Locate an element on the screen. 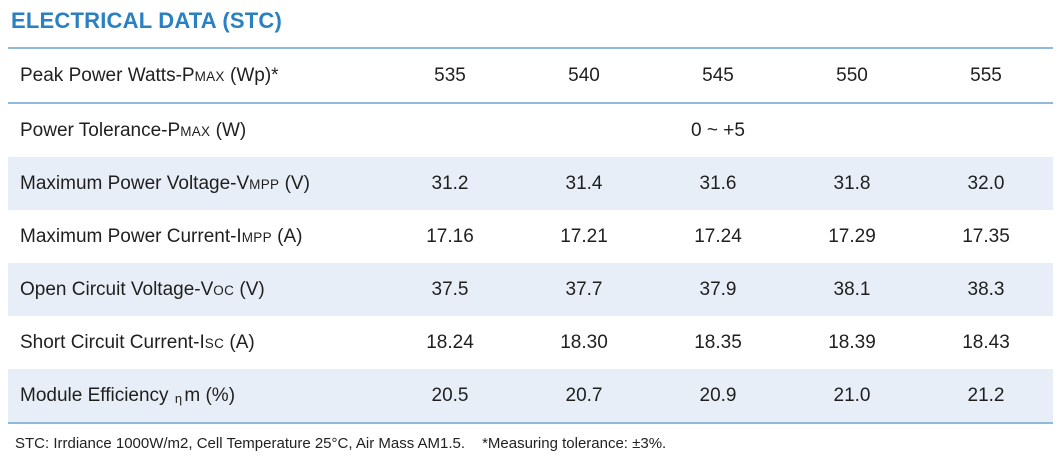  row-label-unit: (W) is located at coordinates (228, 130).